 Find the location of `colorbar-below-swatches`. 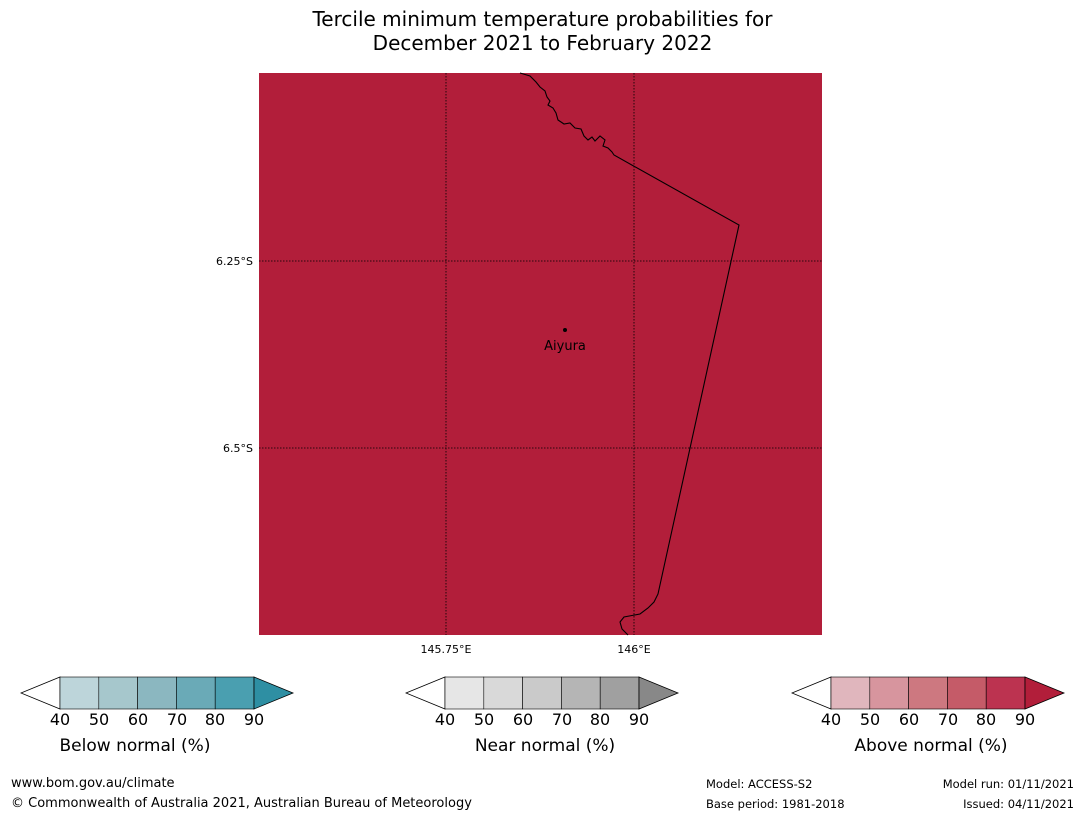

colorbar-below-swatches is located at coordinates (157, 693).